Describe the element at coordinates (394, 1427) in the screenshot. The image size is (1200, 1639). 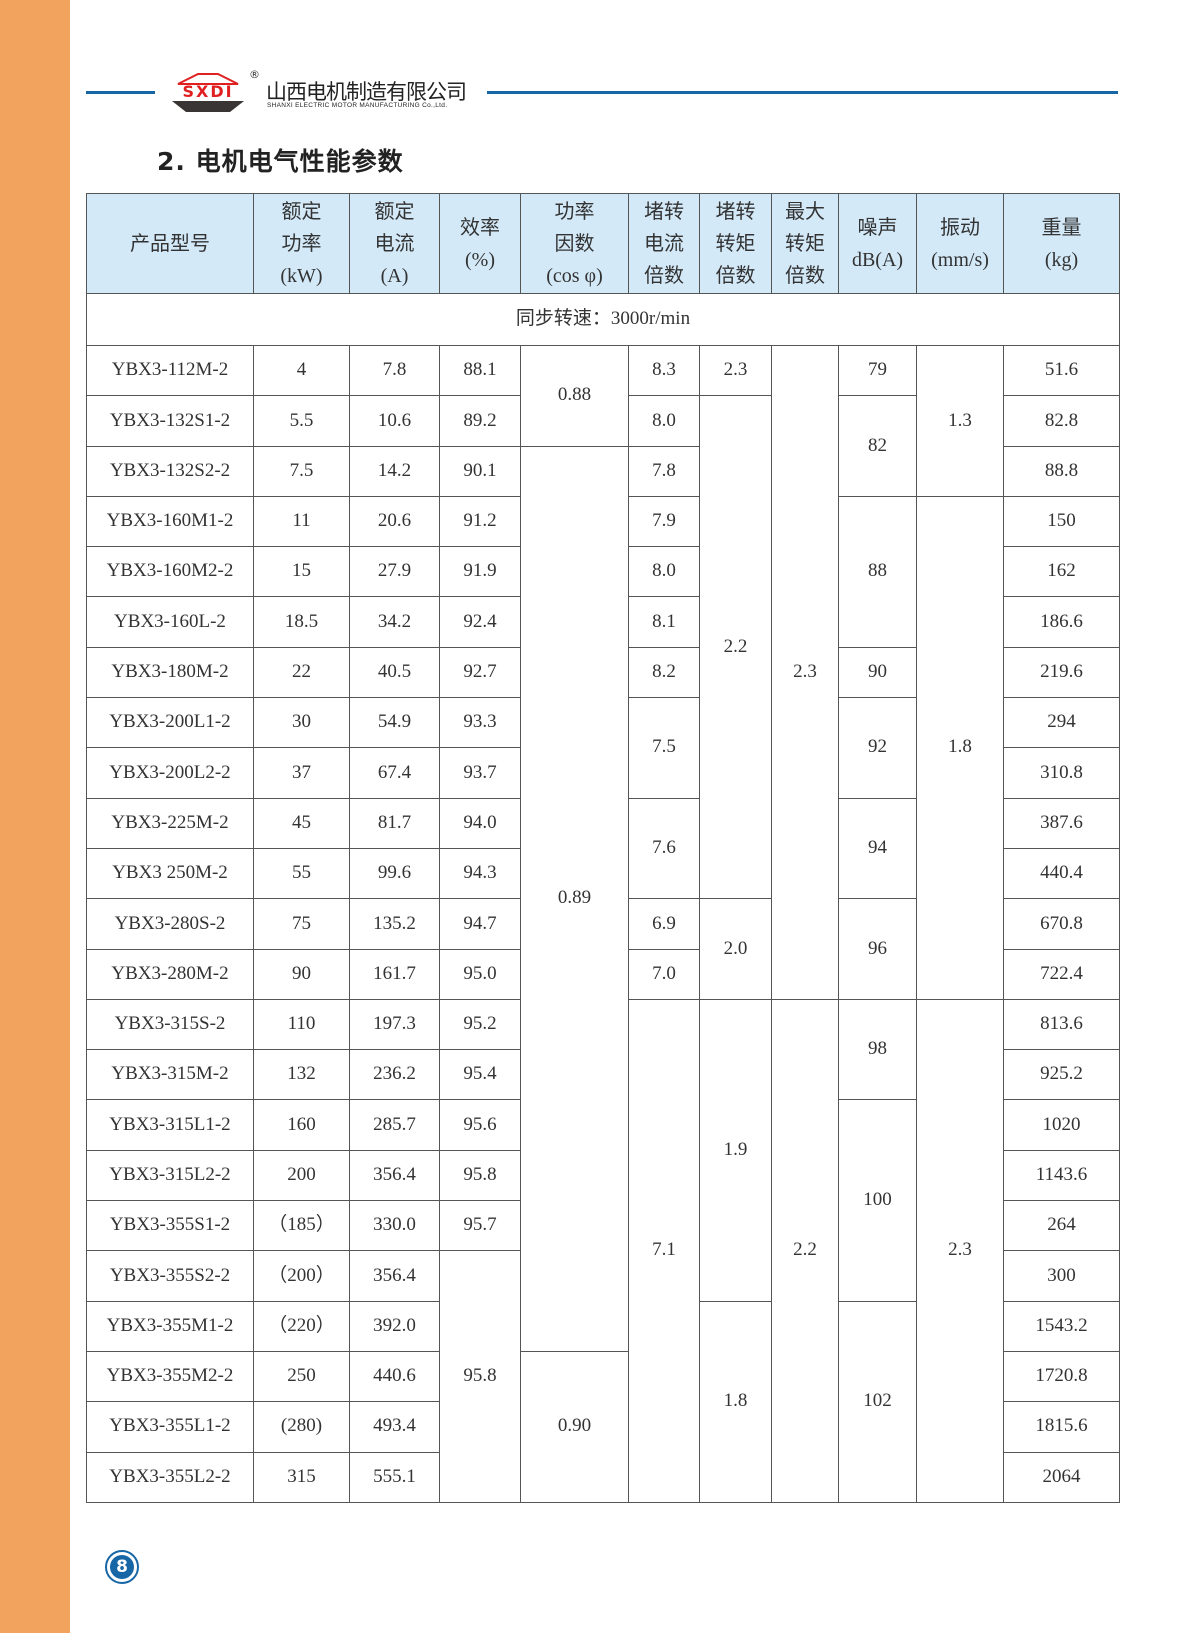
I see `cell-rated-current: 493.4` at that location.